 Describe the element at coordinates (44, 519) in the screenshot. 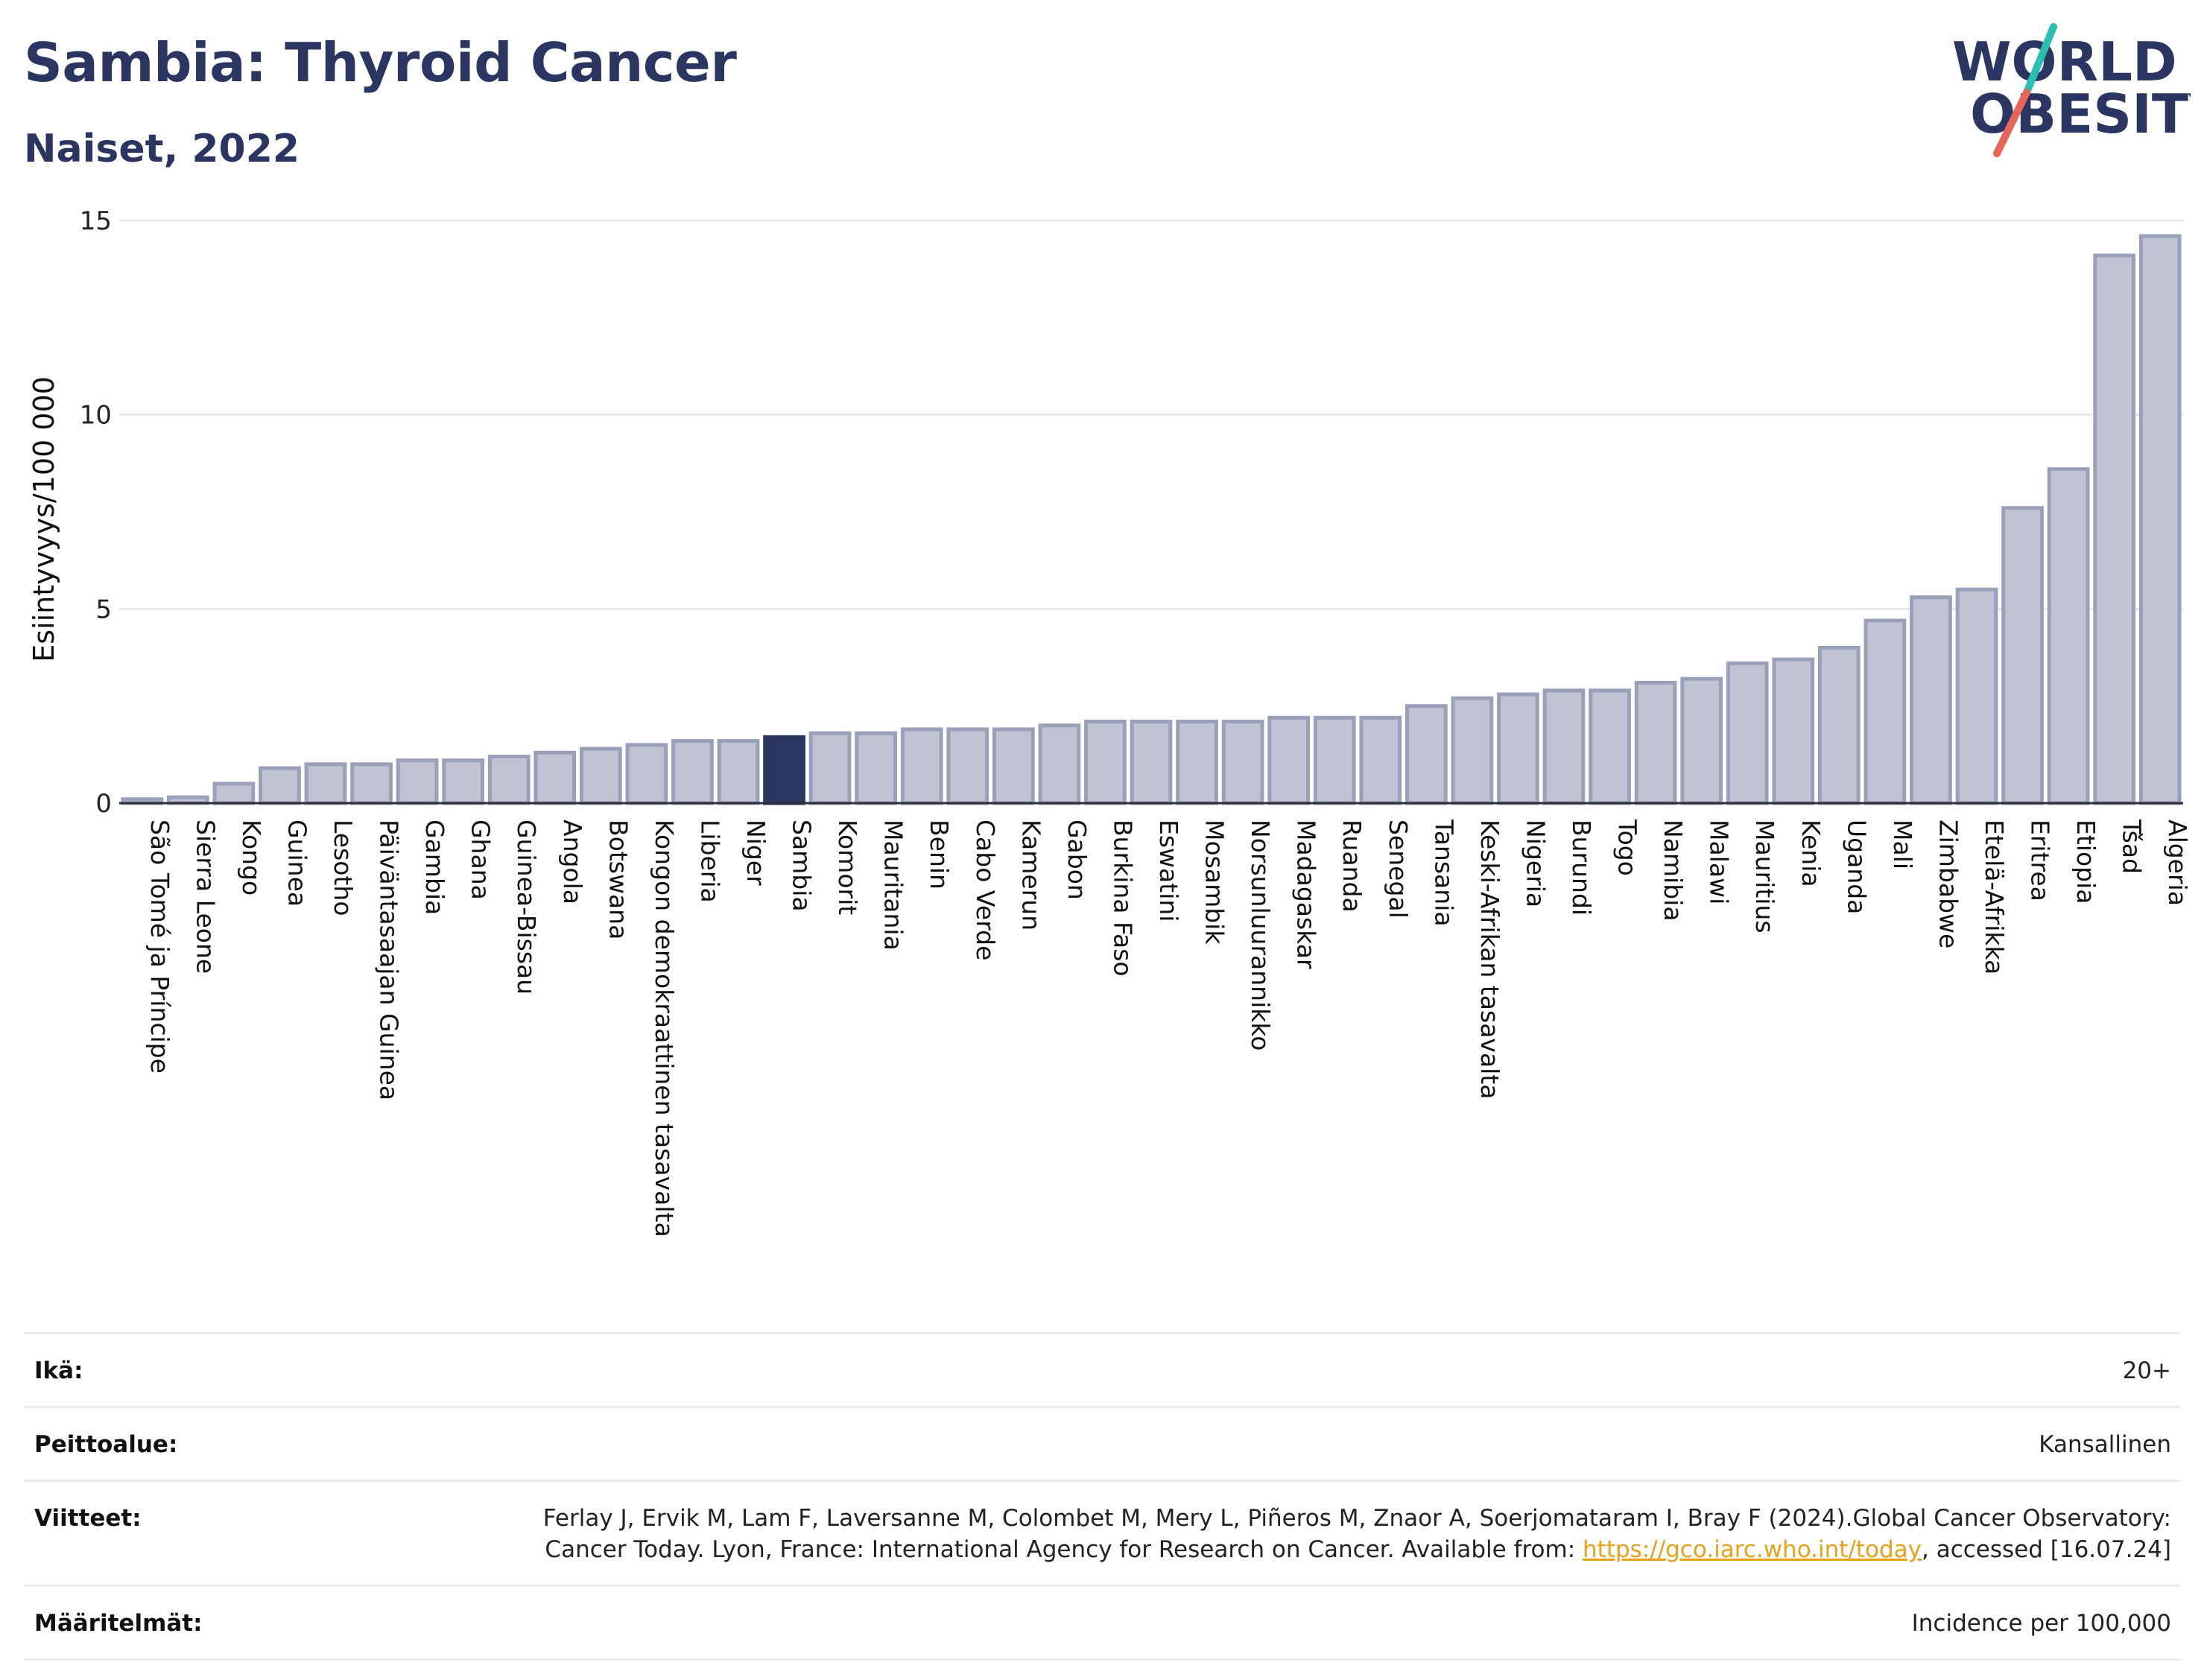

I see `y-axis-label: Esiintyvyys/100 000` at that location.